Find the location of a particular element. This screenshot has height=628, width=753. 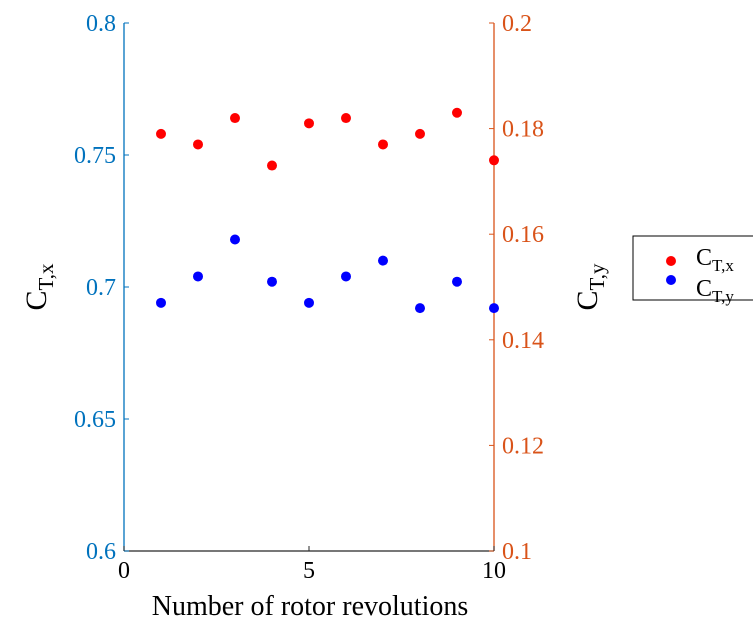

y-right-tick-label: 0.2 is located at coordinates (517, 24).